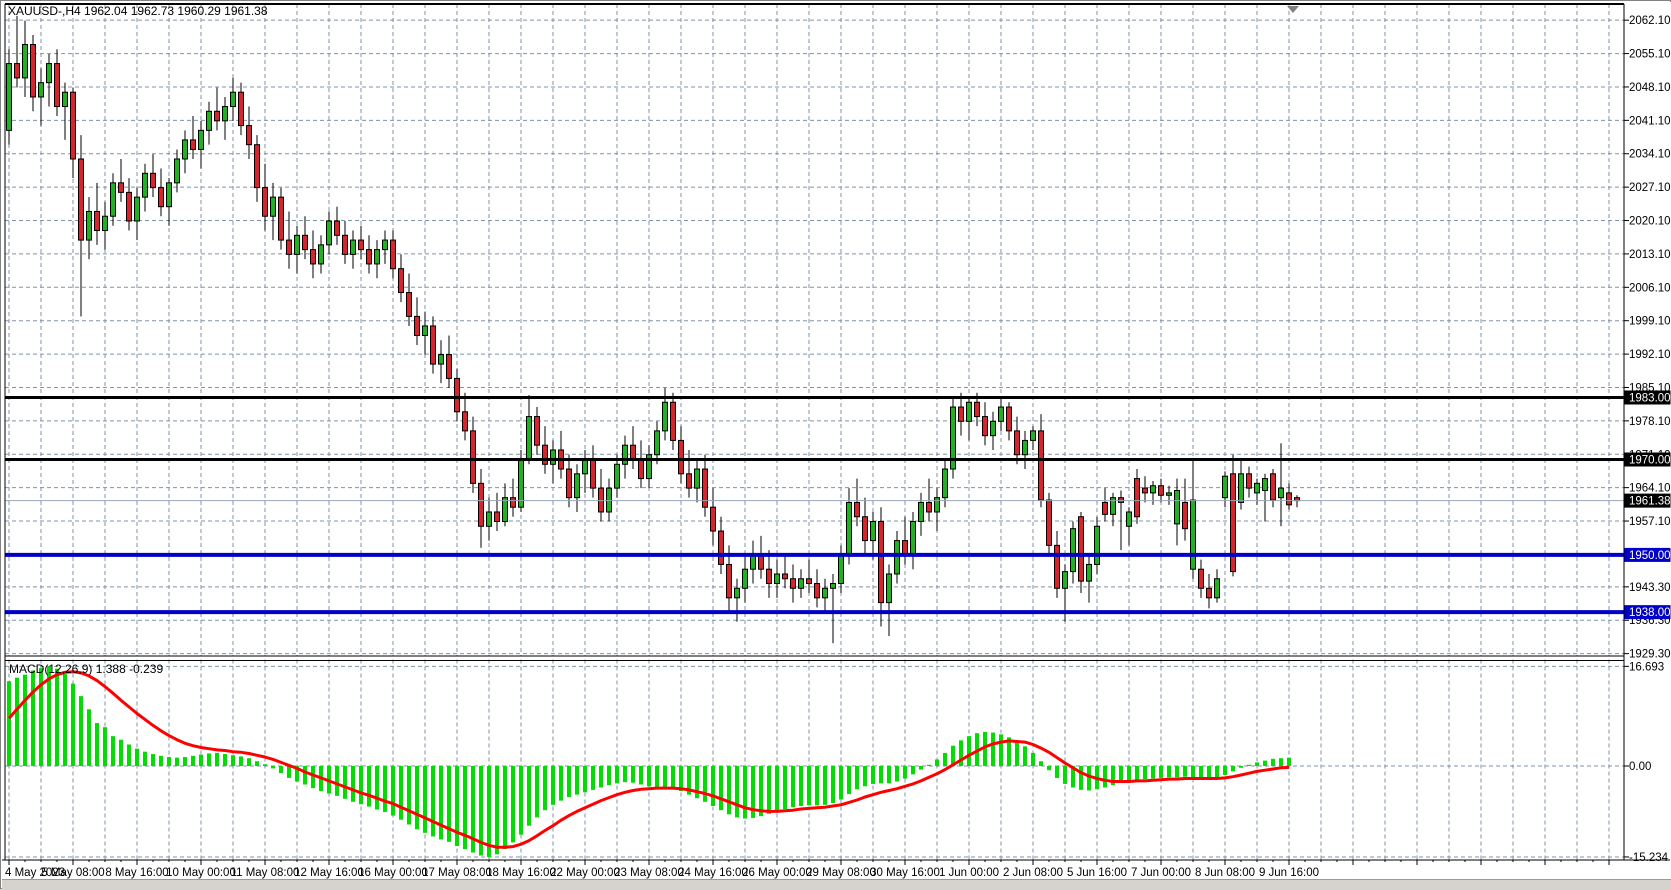  I want to click on level-price-label: 1961.38, so click(1650, 502).